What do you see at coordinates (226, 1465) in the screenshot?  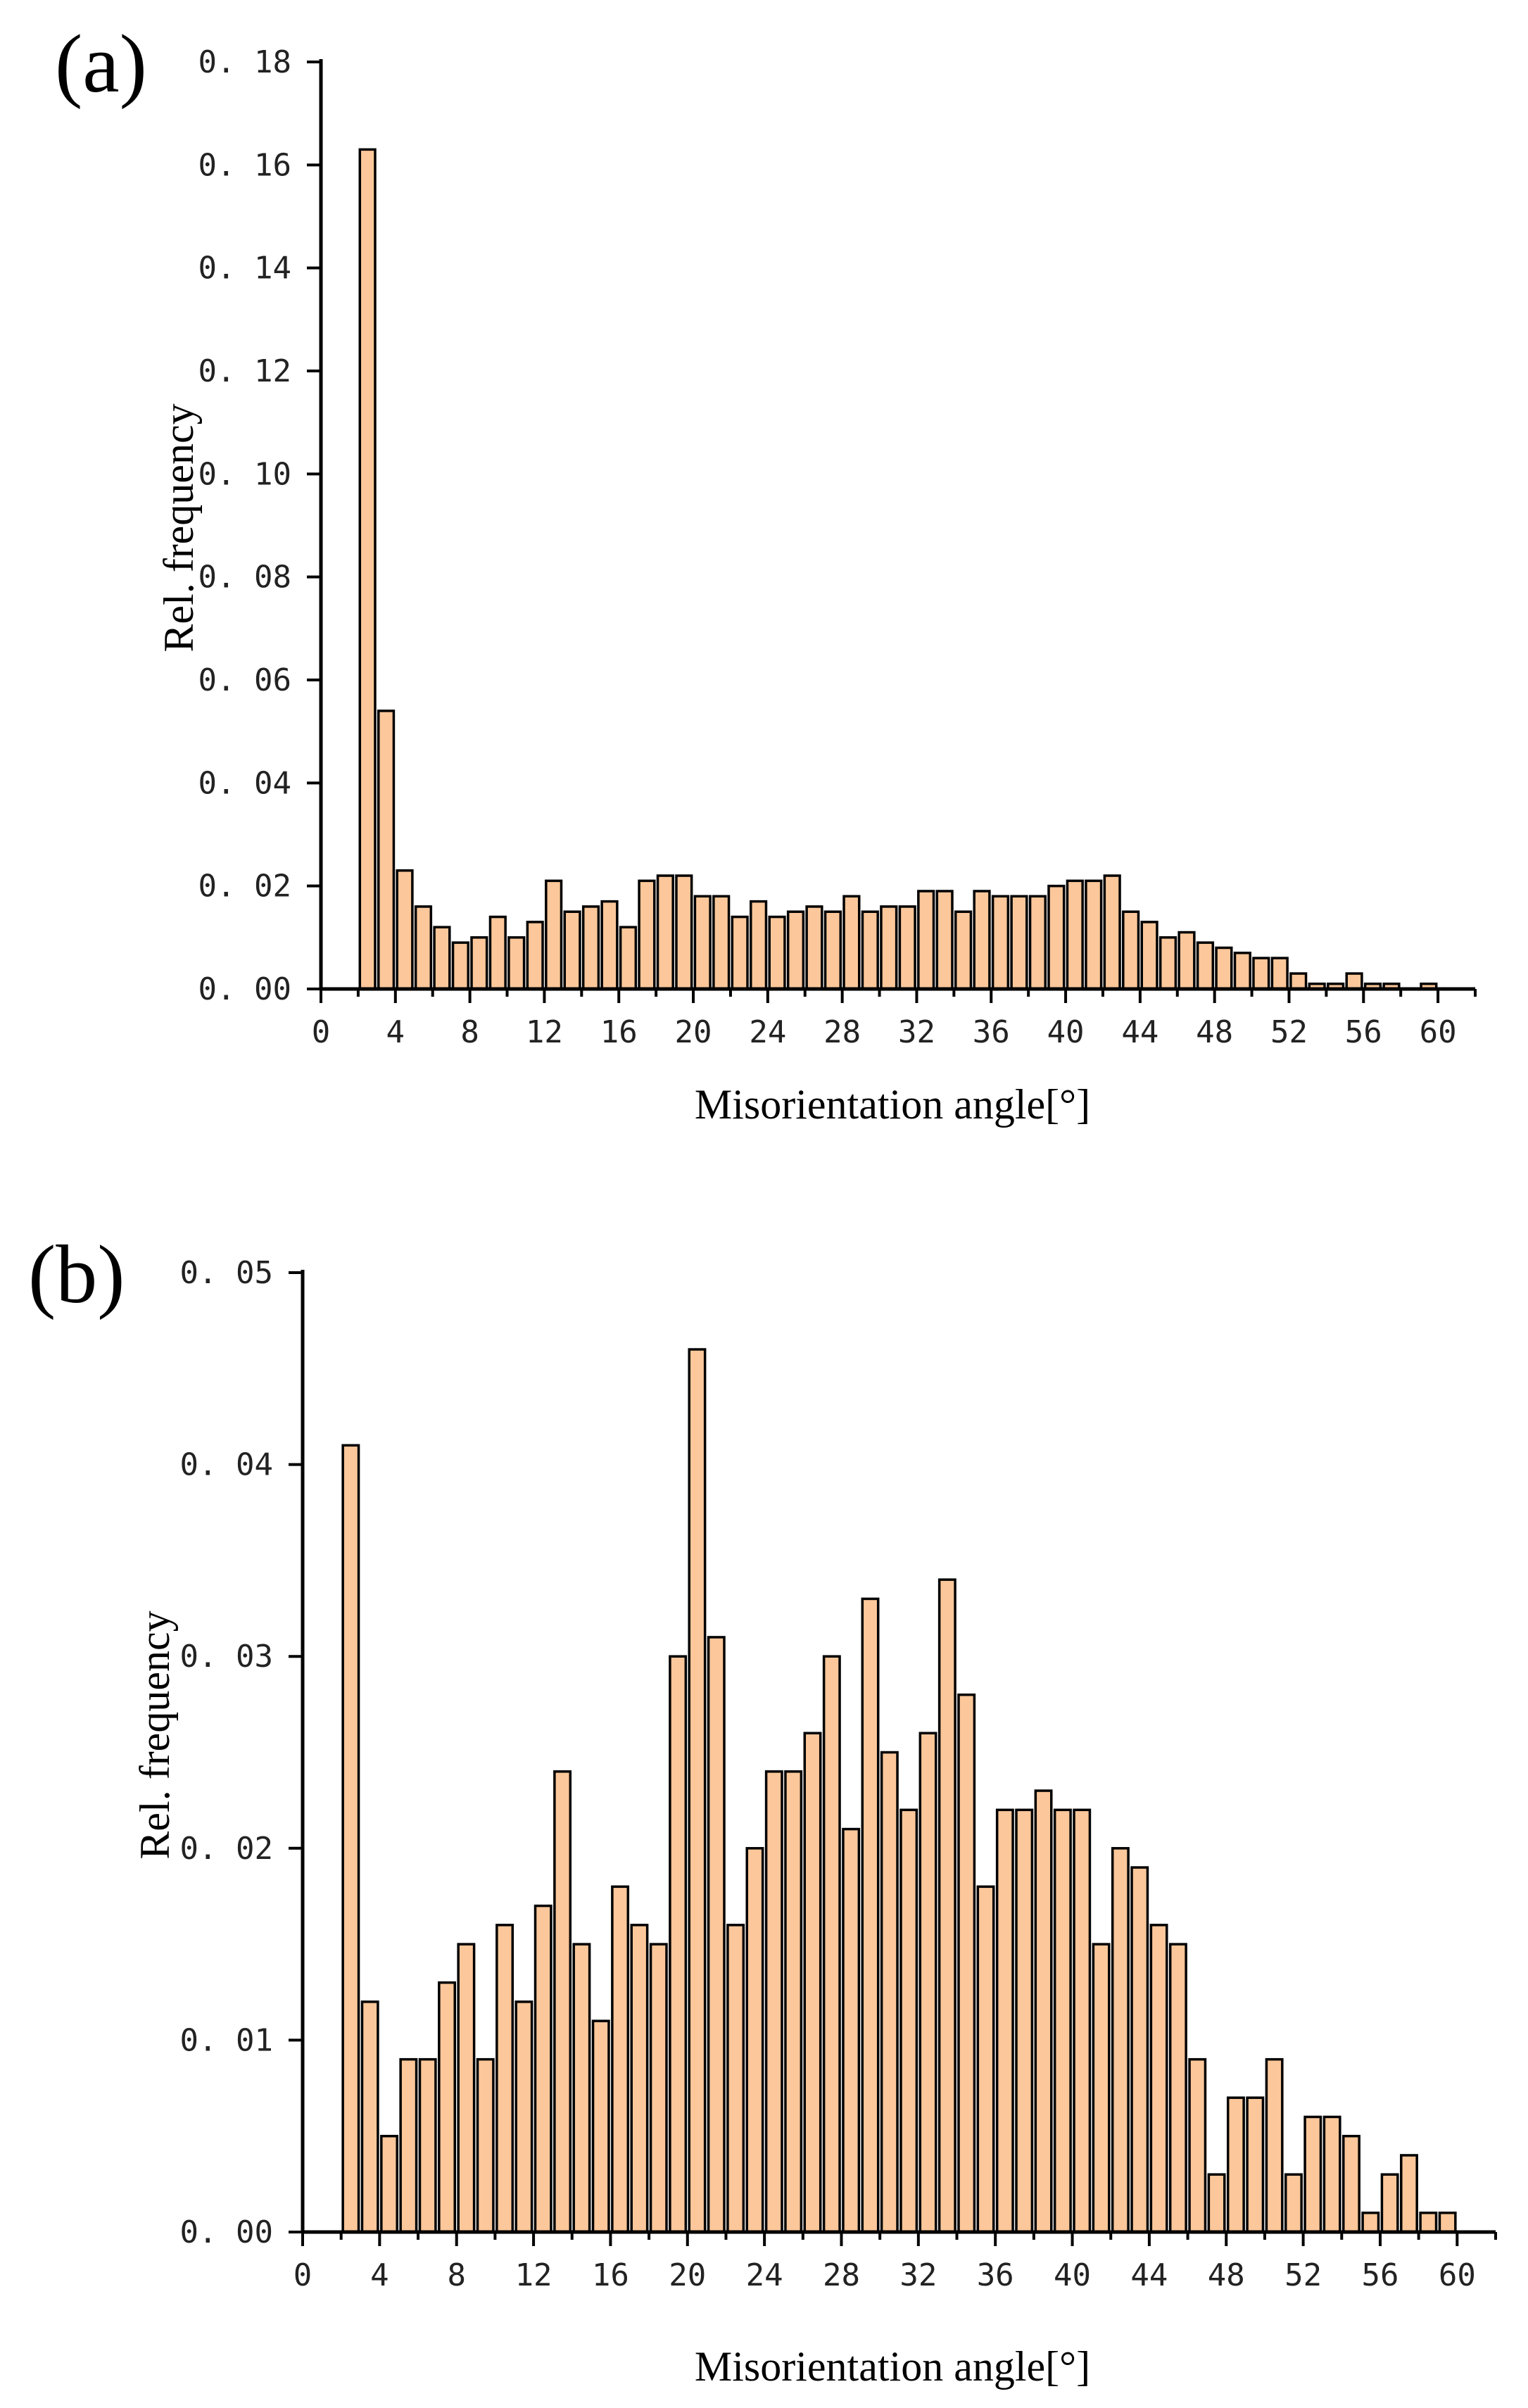 I see `panel-b-y-tick-label: 0. 04` at bounding box center [226, 1465].